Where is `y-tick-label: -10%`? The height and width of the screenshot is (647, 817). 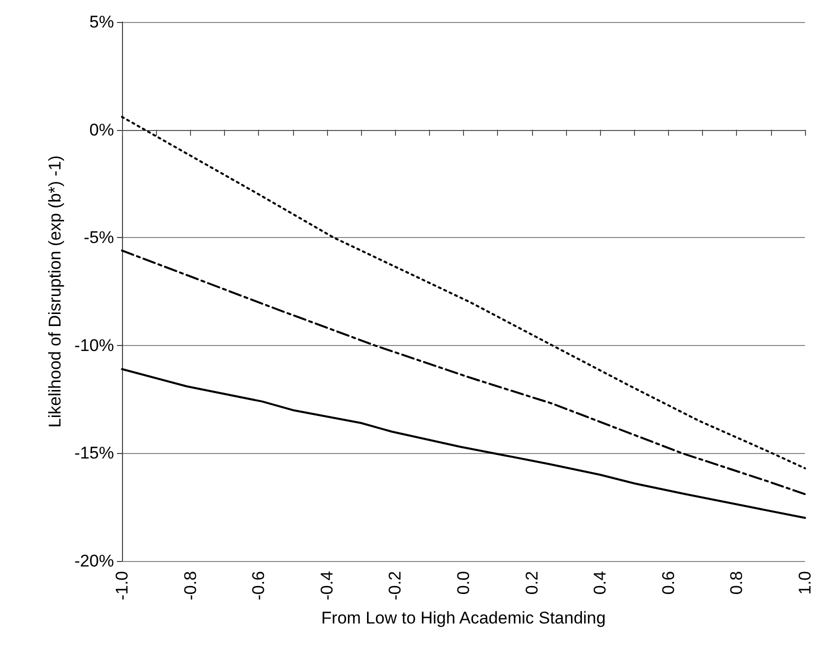
y-tick-label: -10% is located at coordinates (94, 345).